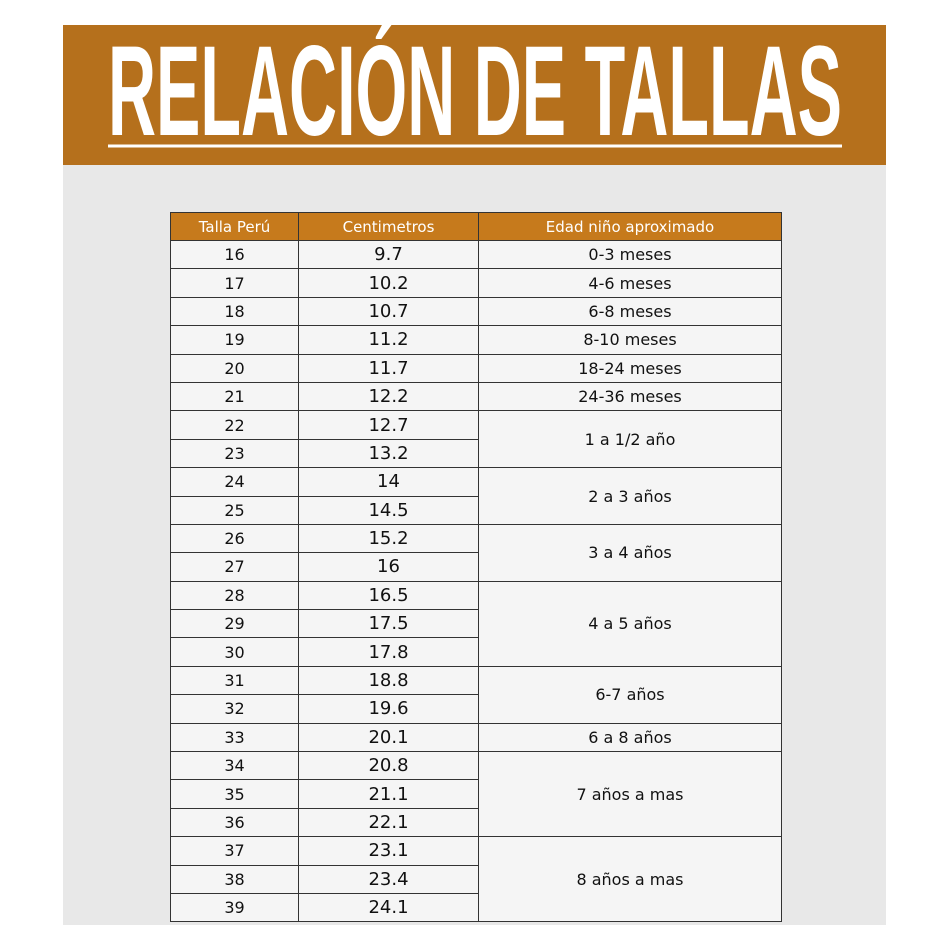 The width and height of the screenshot is (950, 950). I want to click on size-cell: 21, so click(234, 396).